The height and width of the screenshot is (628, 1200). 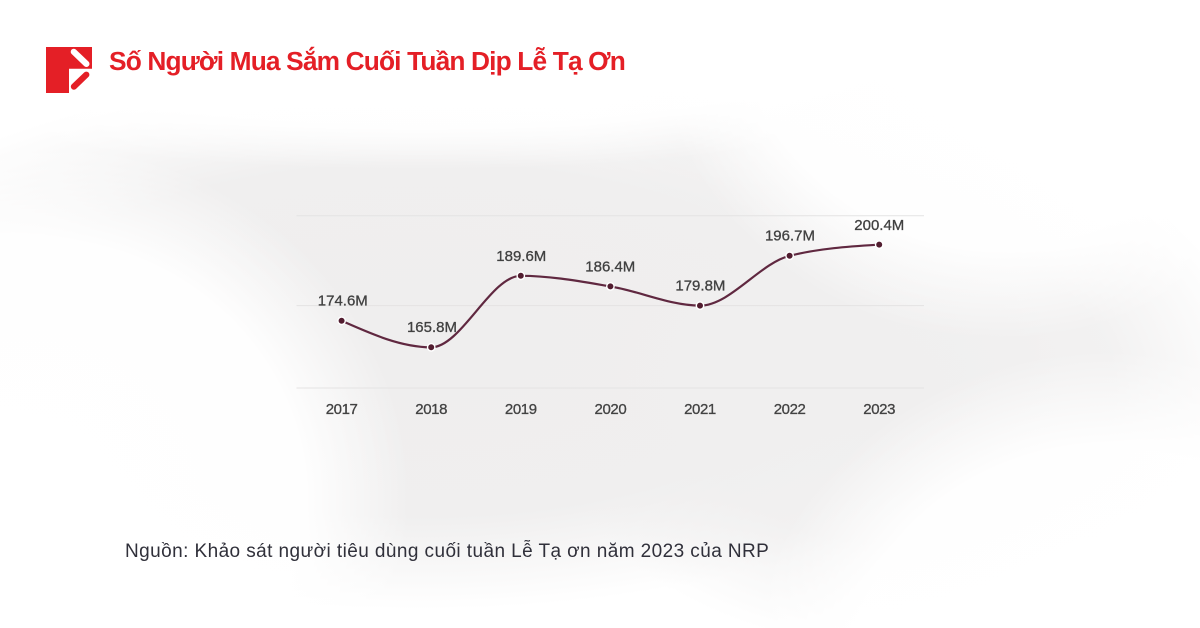 I want to click on svg-text: 189.6M, so click(x=521, y=256).